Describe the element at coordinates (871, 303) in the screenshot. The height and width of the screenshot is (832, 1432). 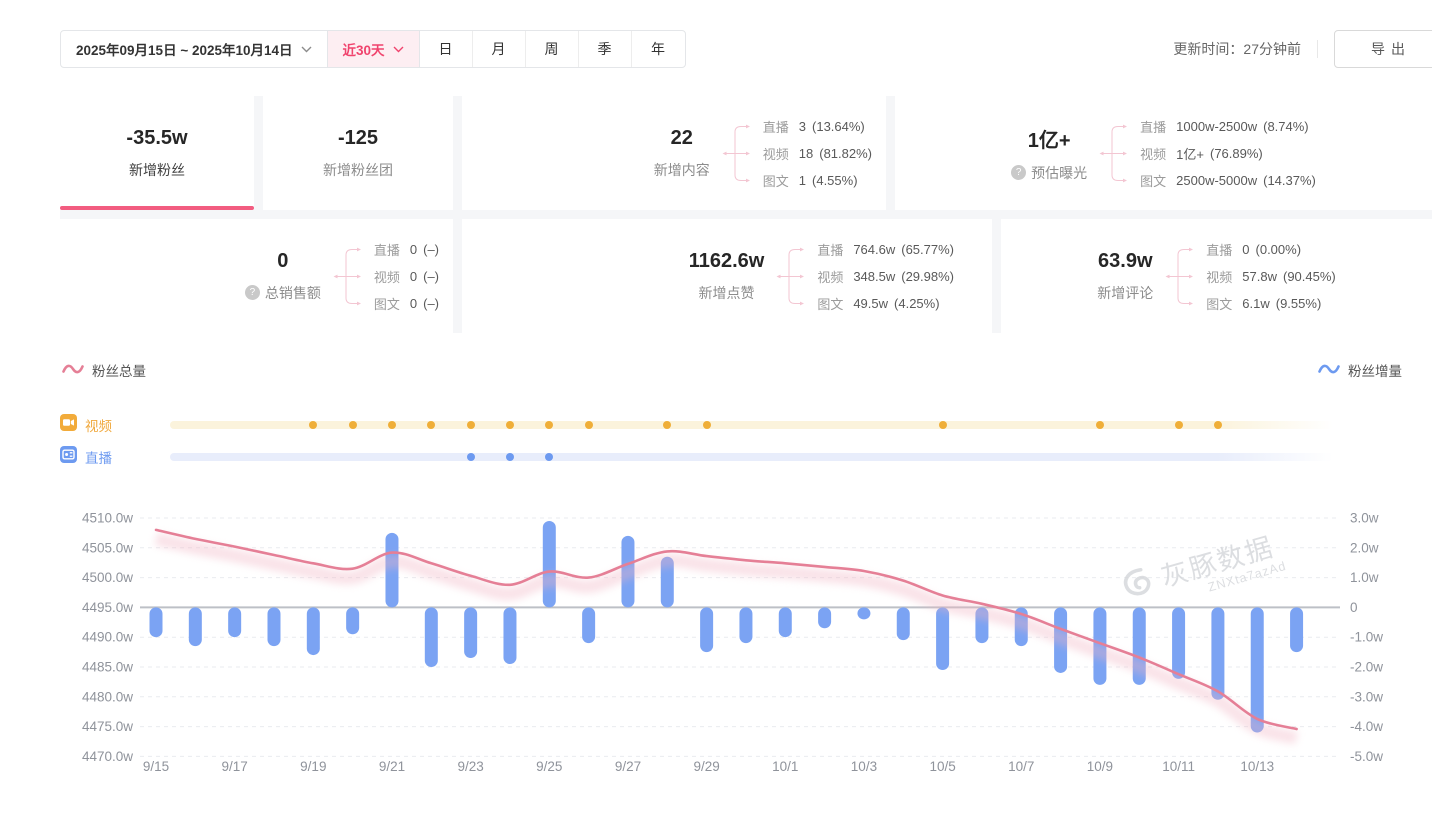
I see `breakdown-value: 49.5w` at that location.